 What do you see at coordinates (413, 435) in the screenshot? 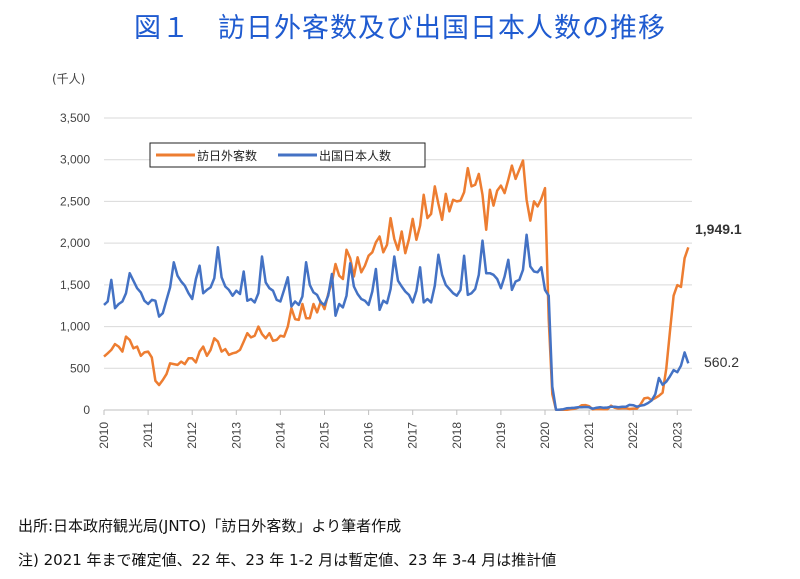
I see `x-tick-label: 2017` at bounding box center [413, 435].